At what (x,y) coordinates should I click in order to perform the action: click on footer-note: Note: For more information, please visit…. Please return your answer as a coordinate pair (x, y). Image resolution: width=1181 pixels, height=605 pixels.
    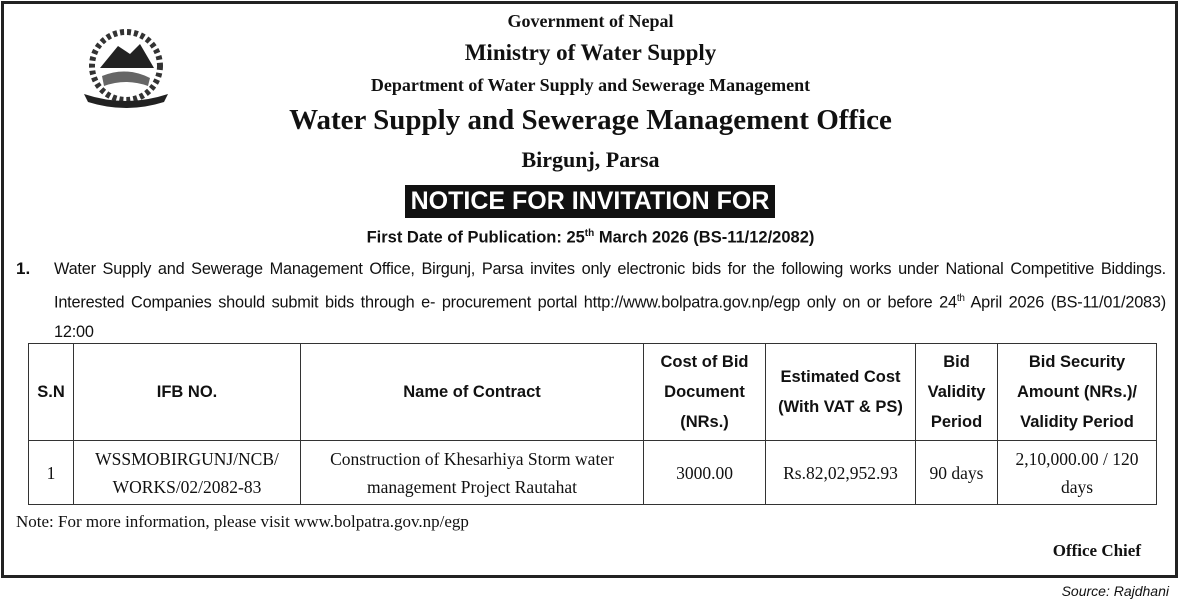
    Looking at the image, I should click on (242, 521).